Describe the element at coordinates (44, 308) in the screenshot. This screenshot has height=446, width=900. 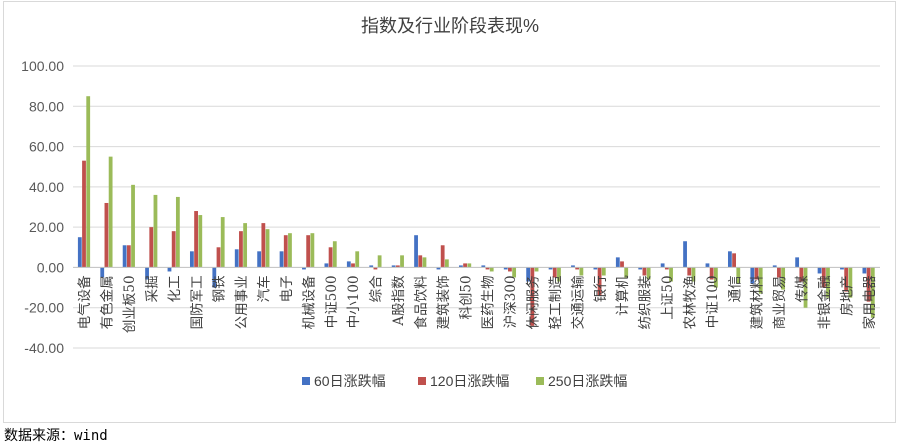
I see `y-tick-label: -20.00` at that location.